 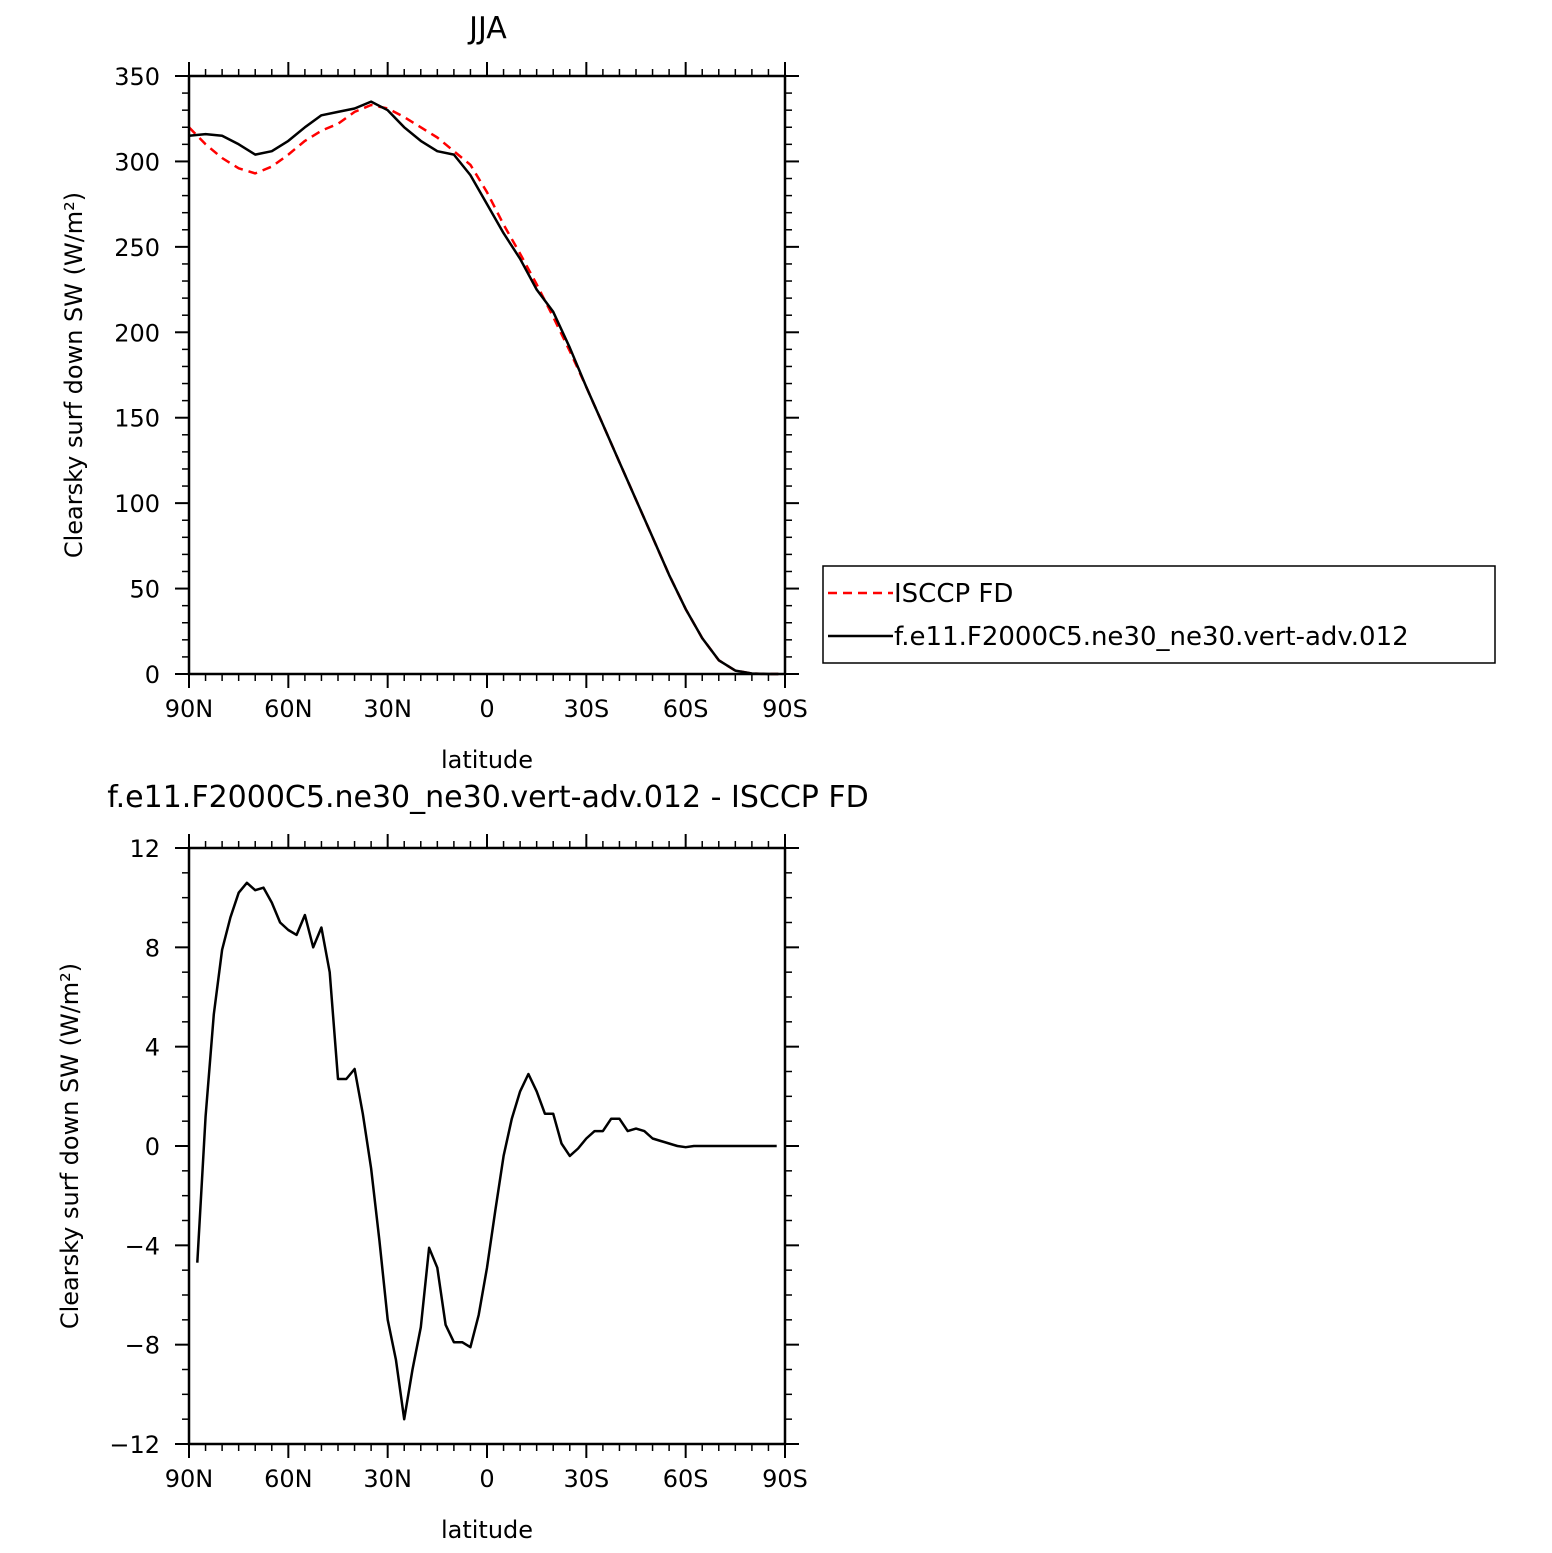 What do you see at coordinates (487, 28) in the screenshot?
I see `plot-title: JJA` at bounding box center [487, 28].